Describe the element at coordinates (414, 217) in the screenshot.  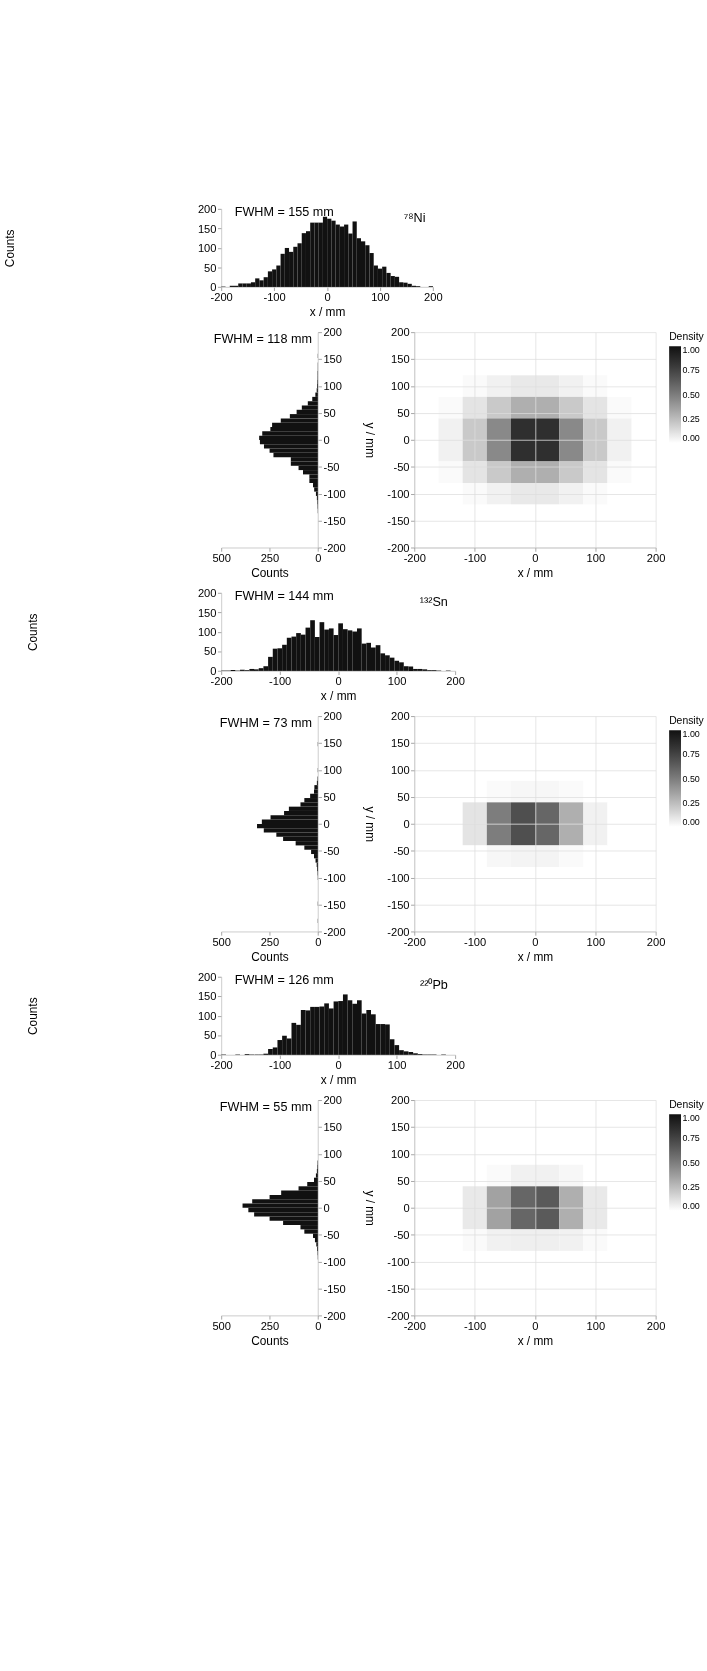
I see `annotation: ⁷⁸Ni` at that location.